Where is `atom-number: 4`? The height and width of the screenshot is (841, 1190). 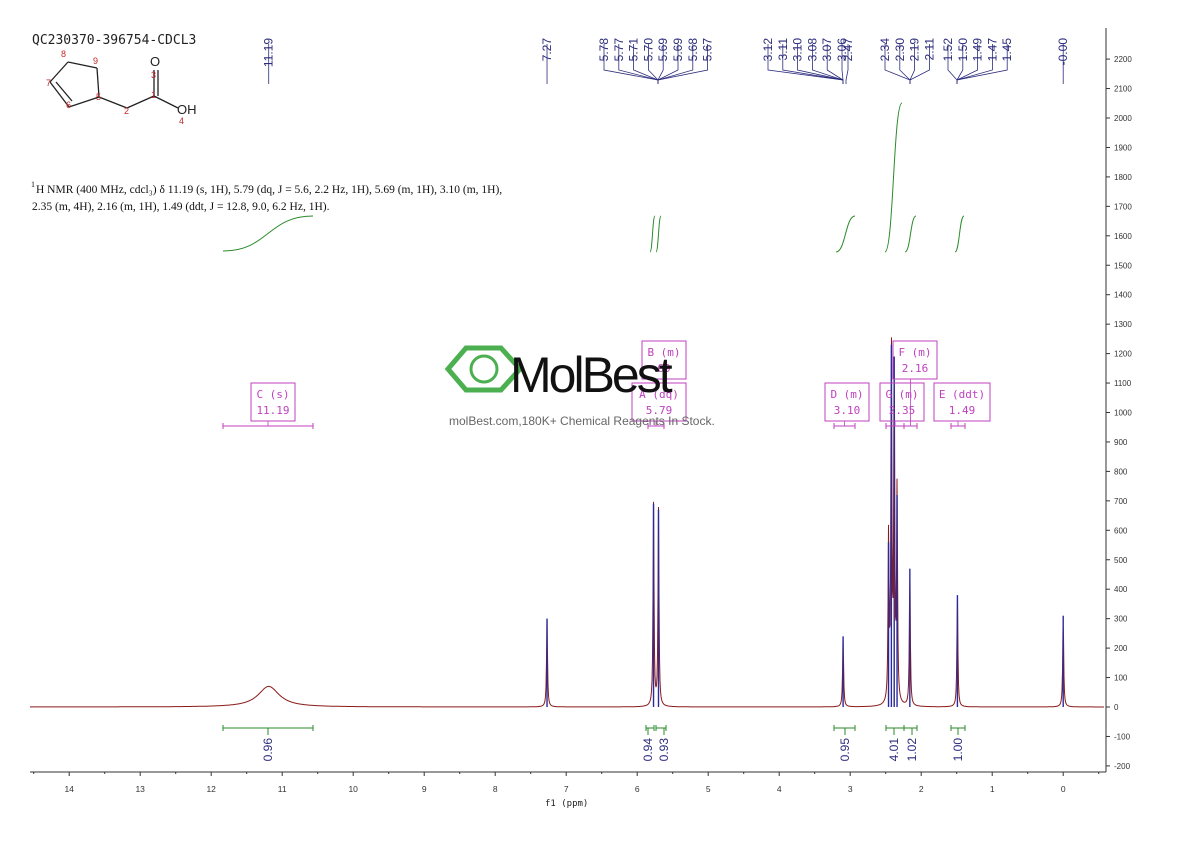
atom-number: 4 is located at coordinates (181, 121).